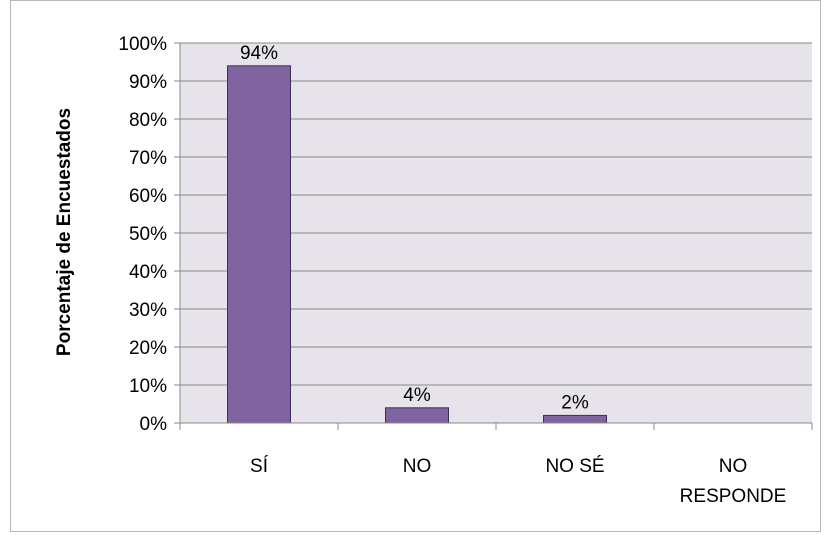 The height and width of the screenshot is (535, 825). Describe the element at coordinates (148, 310) in the screenshot. I see `y-tick-label: 30%` at that location.